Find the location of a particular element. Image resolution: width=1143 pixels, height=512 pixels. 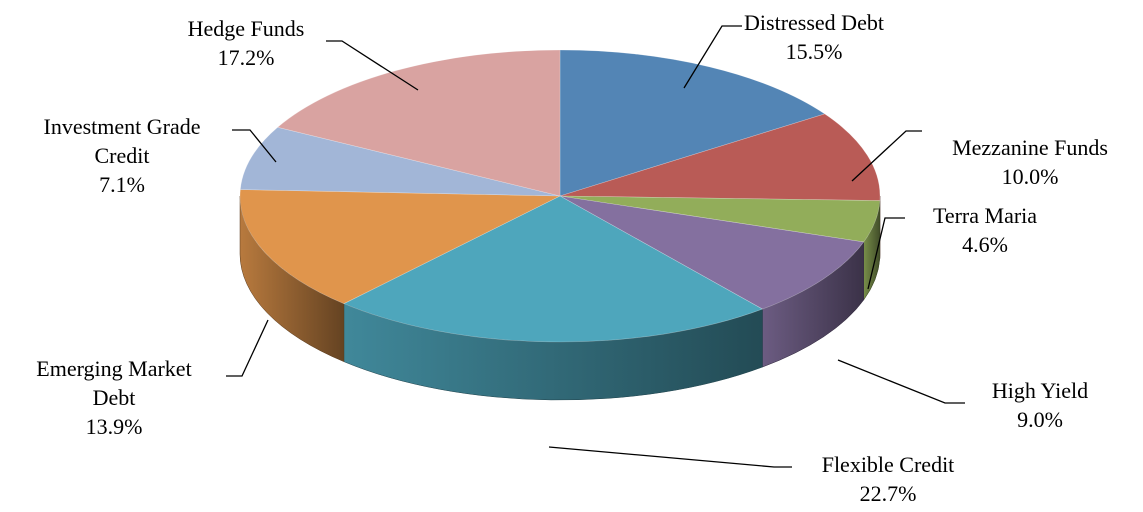

label-value-flexible-credit: 22.7% is located at coordinates (888, 493).